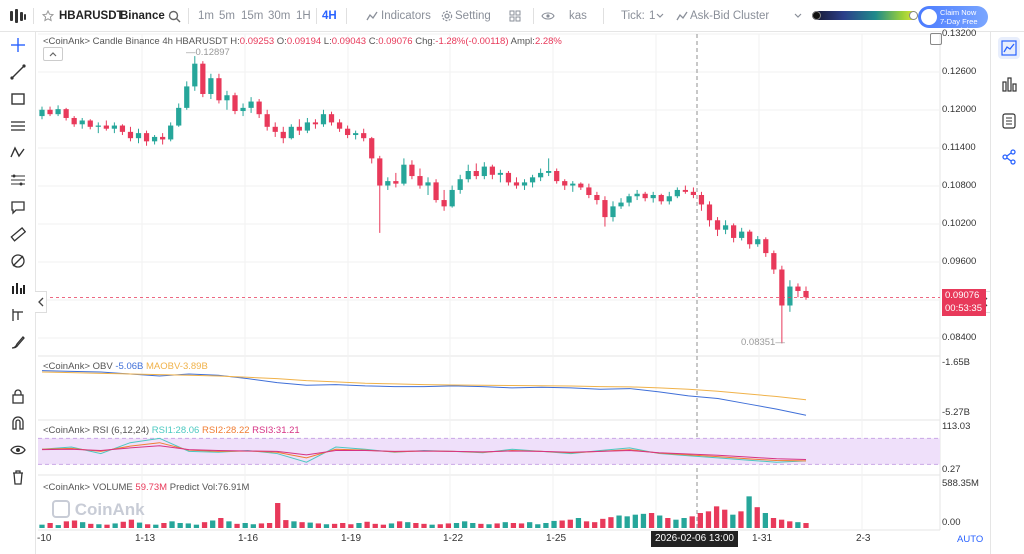 This screenshot has height=554, width=1024. What do you see at coordinates (206, 16) in the screenshot?
I see `interval-1m: 1m` at bounding box center [206, 16].